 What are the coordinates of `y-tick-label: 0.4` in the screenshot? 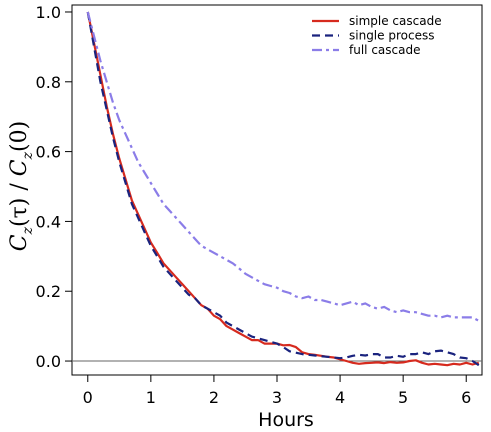 It's located at (48, 221).